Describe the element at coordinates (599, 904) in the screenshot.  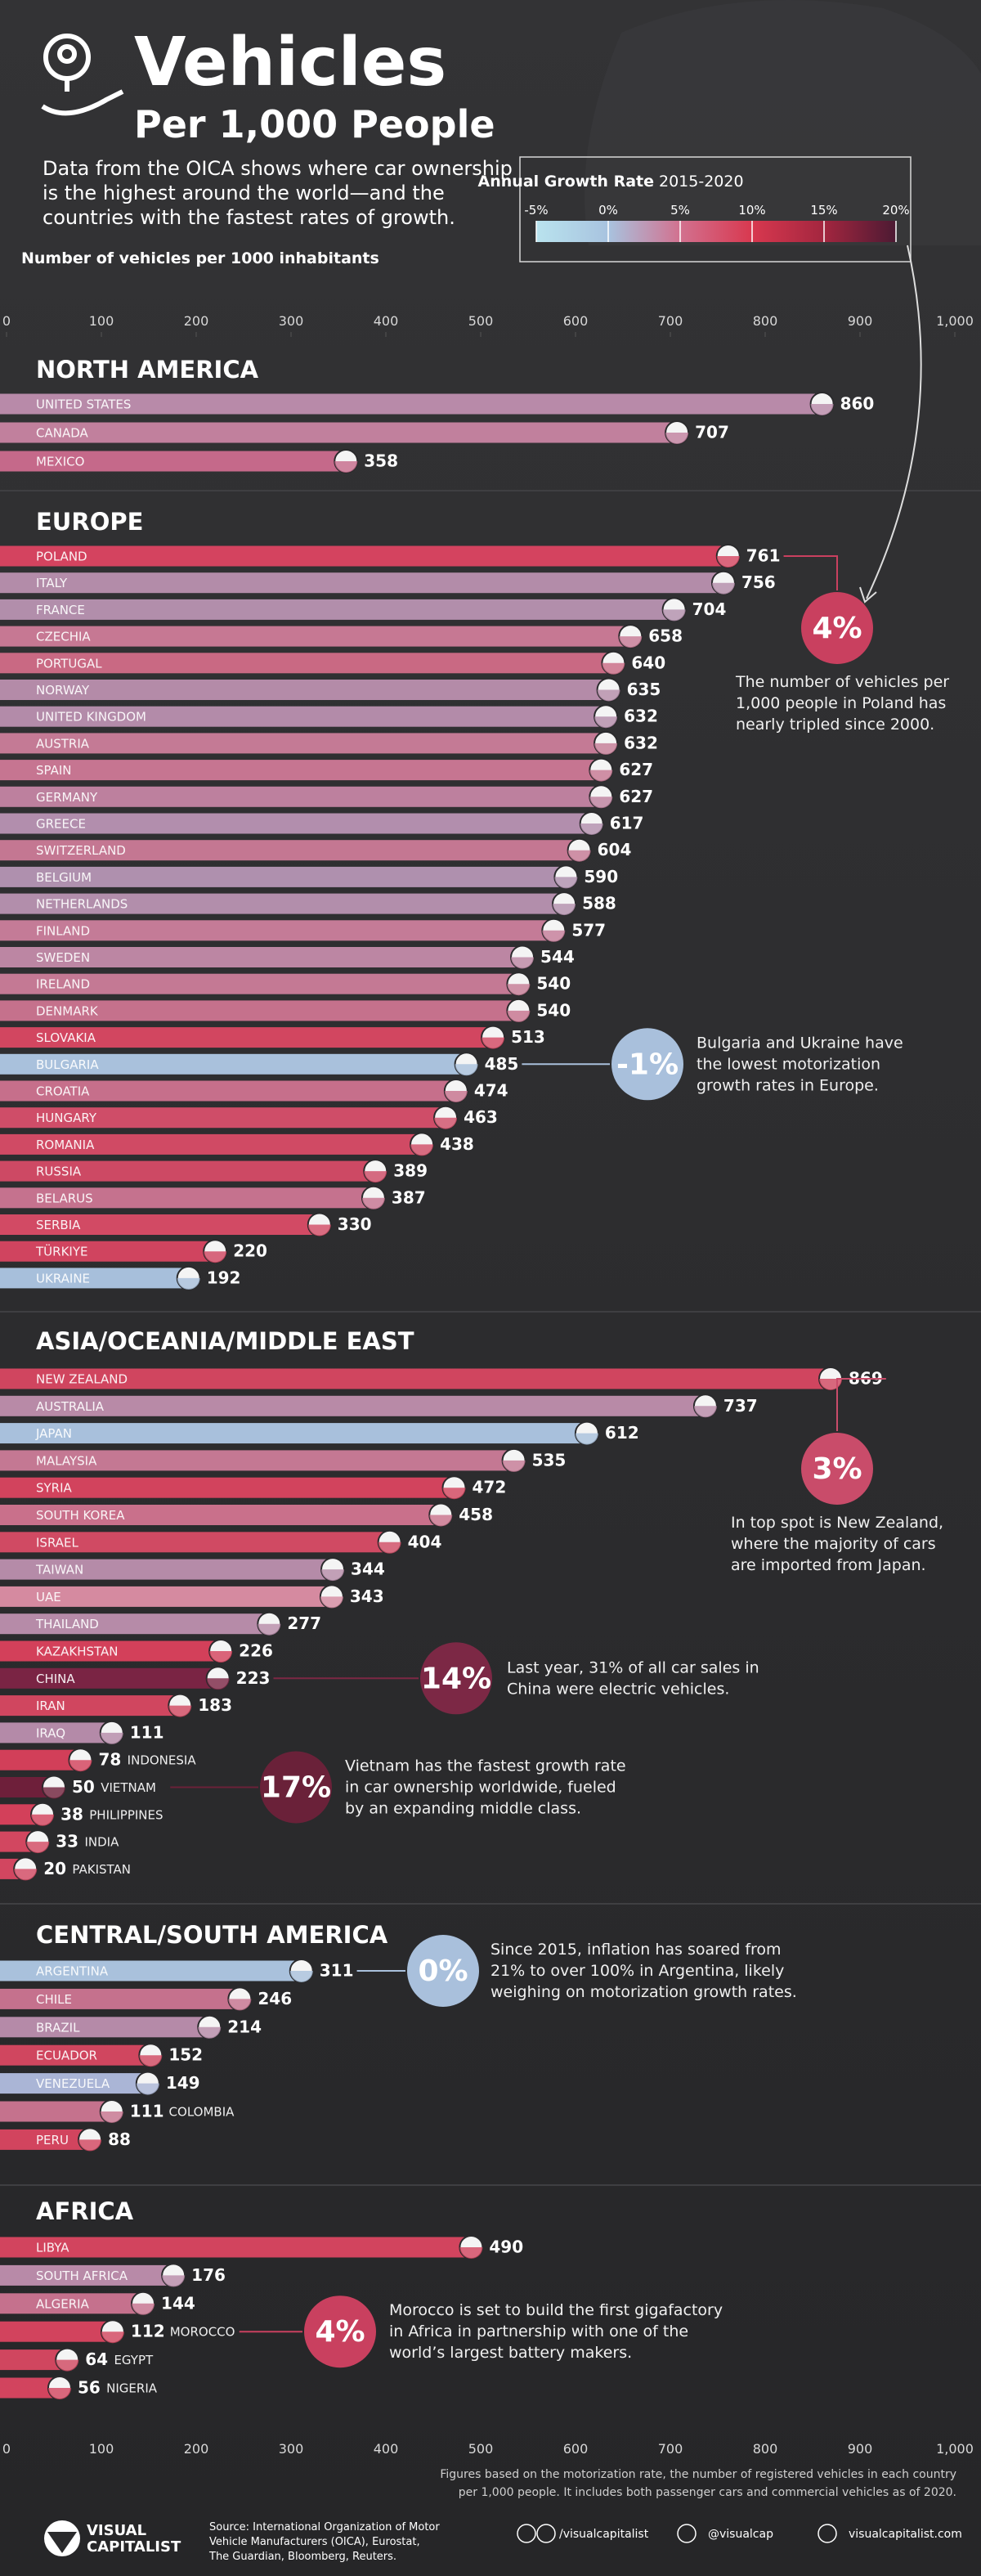
I see `value-label: 588` at that location.